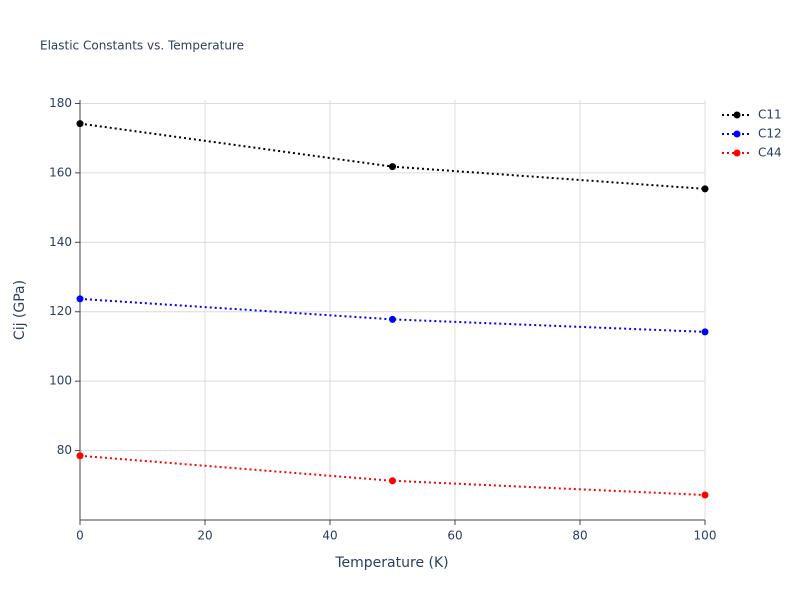 The height and width of the screenshot is (604, 800). What do you see at coordinates (705, 536) in the screenshot?
I see `x-tick-label: 100` at bounding box center [705, 536].